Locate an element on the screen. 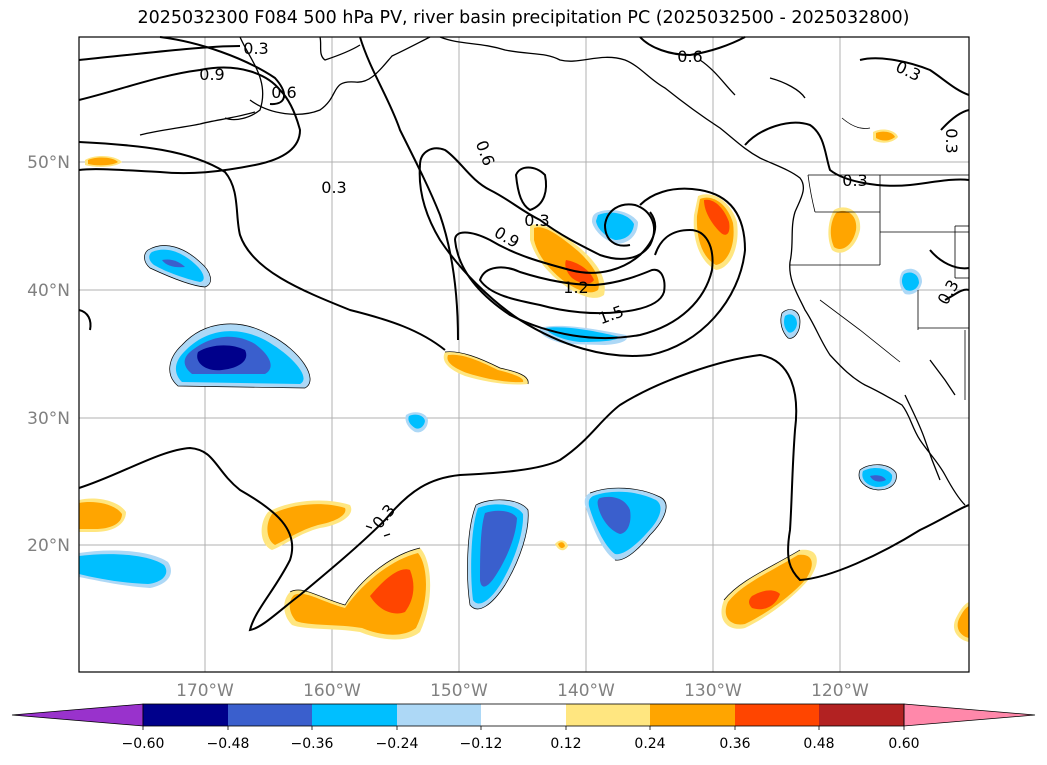  admin-borders is located at coordinates (879, 258).